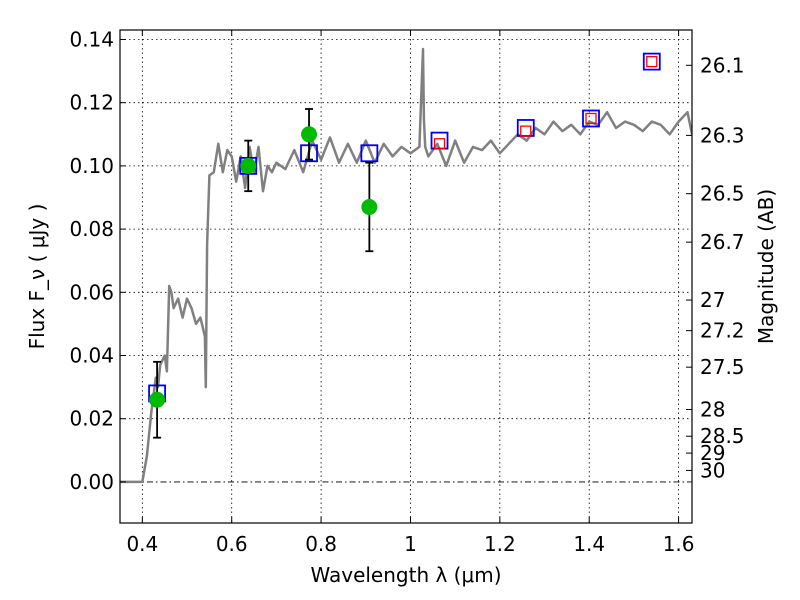 The image size is (800, 600). I want to click on x-tick-label: 1.6, so click(679, 544).